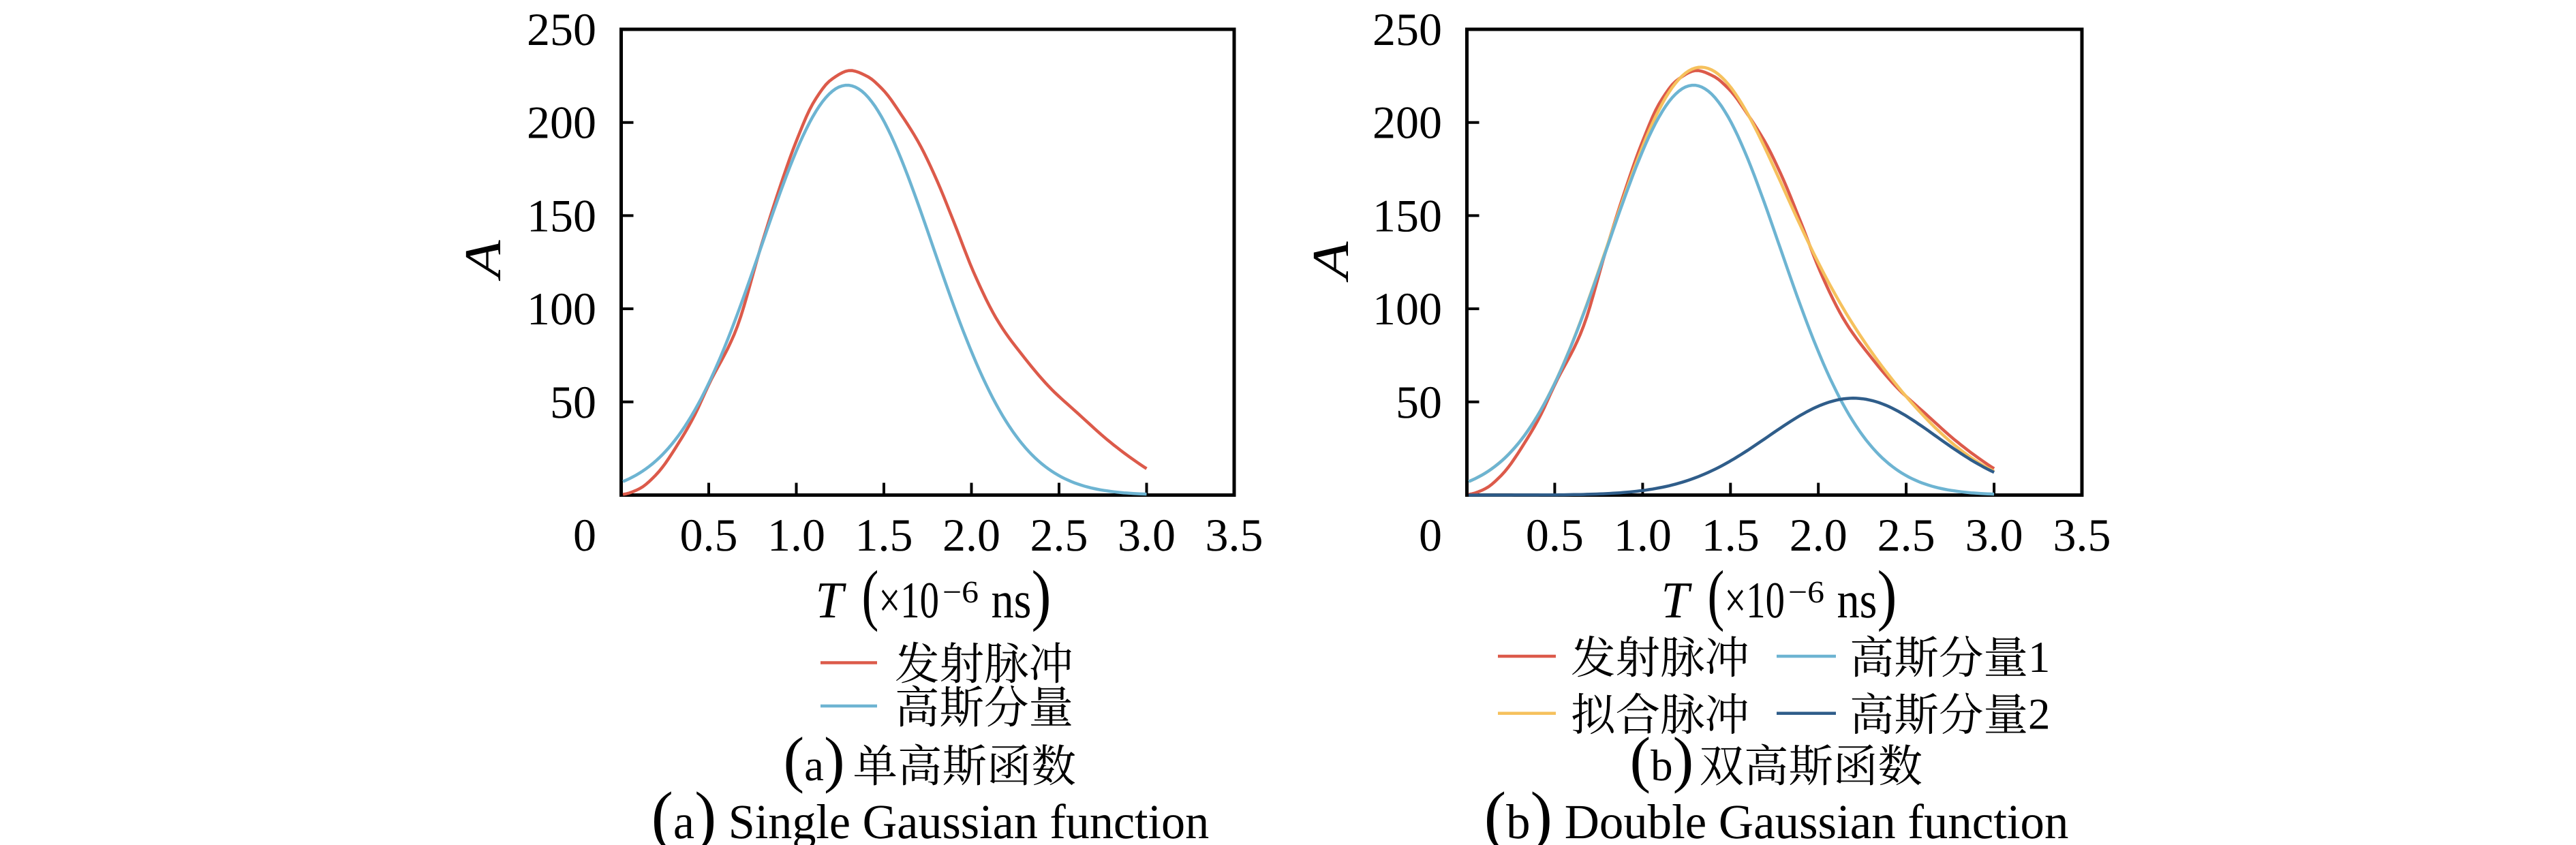  Describe the element at coordinates (2039, 714) in the screenshot. I see `svg-text: 2` at that location.